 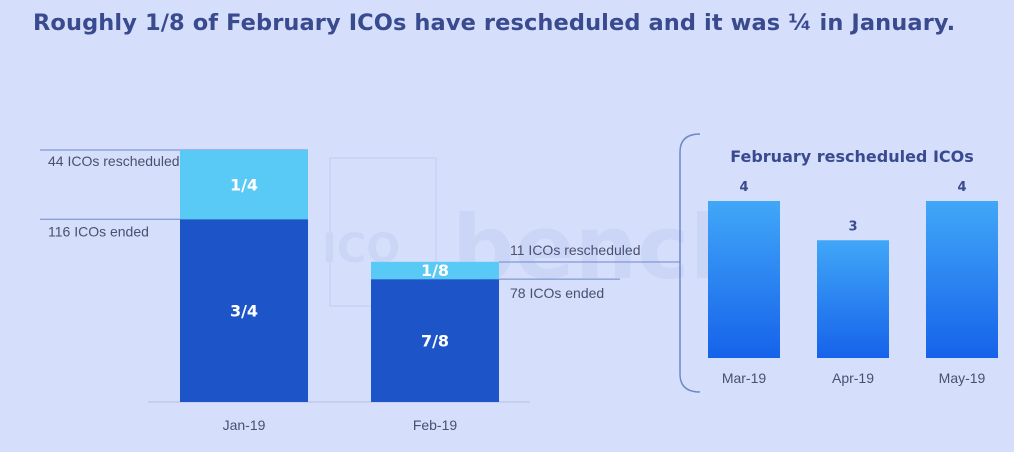 What do you see at coordinates (744, 378) in the screenshot?
I see `x-tick-label: Mar-19` at bounding box center [744, 378].